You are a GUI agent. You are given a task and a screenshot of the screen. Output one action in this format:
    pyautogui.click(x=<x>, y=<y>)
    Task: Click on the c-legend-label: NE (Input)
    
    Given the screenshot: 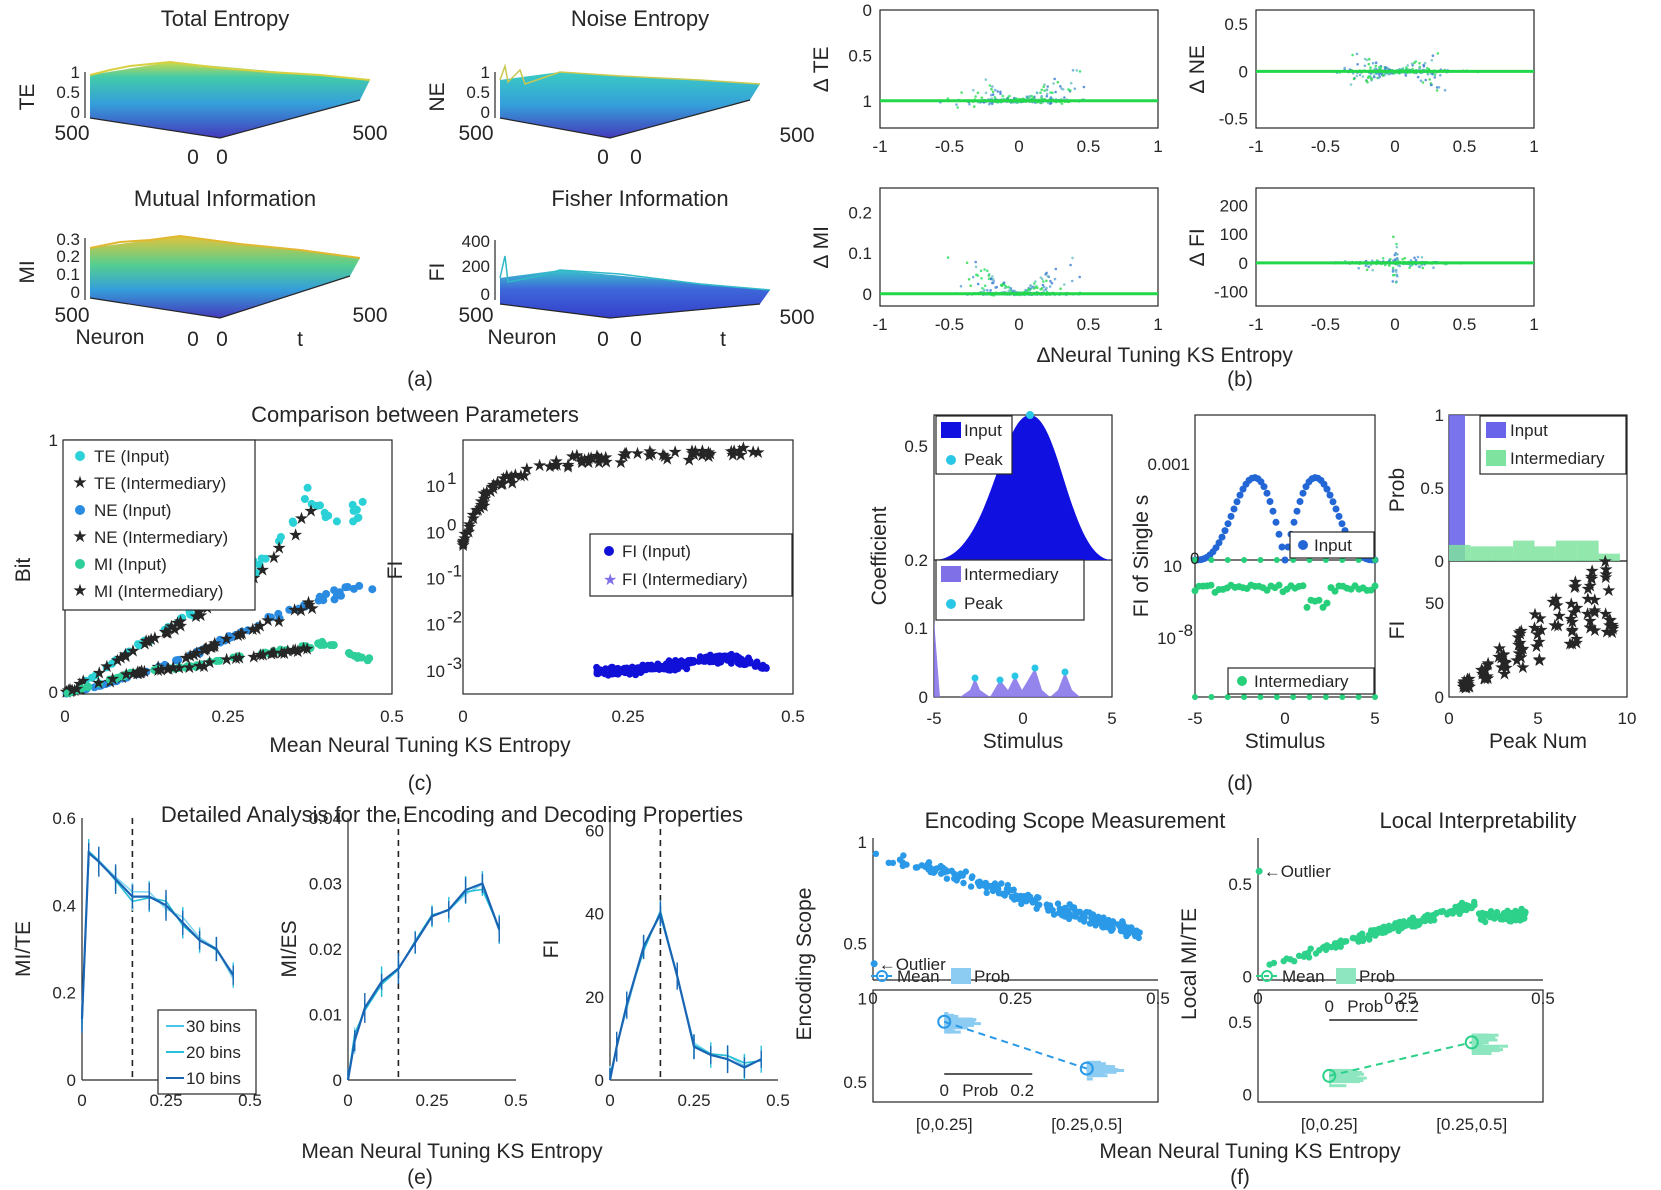 What is the action you would take?
    pyautogui.click(x=132, y=510)
    